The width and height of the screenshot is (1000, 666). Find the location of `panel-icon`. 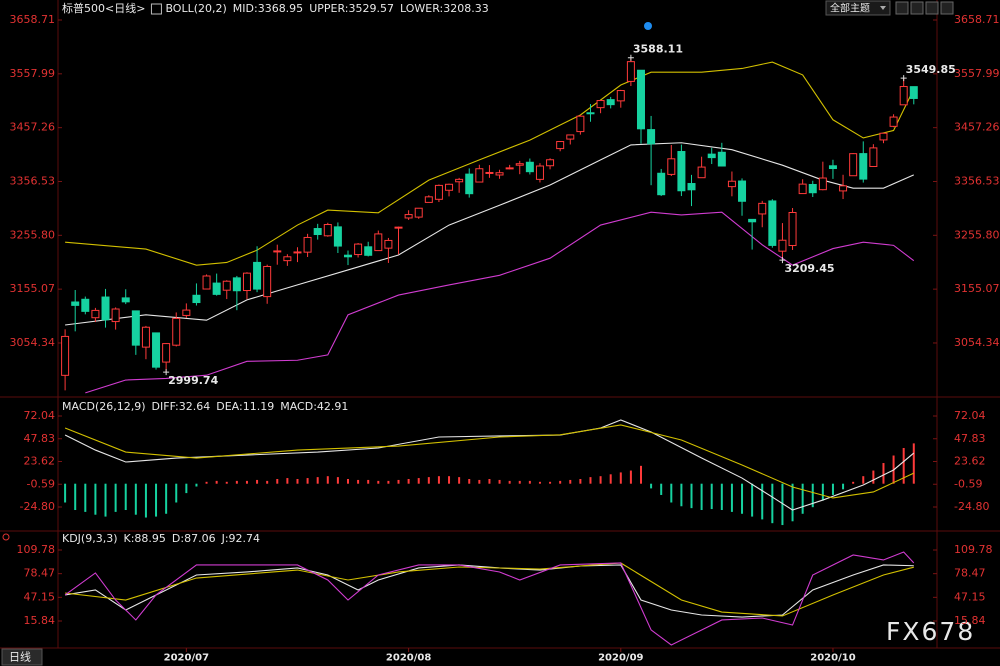

panel-icon is located at coordinates (6, 537).